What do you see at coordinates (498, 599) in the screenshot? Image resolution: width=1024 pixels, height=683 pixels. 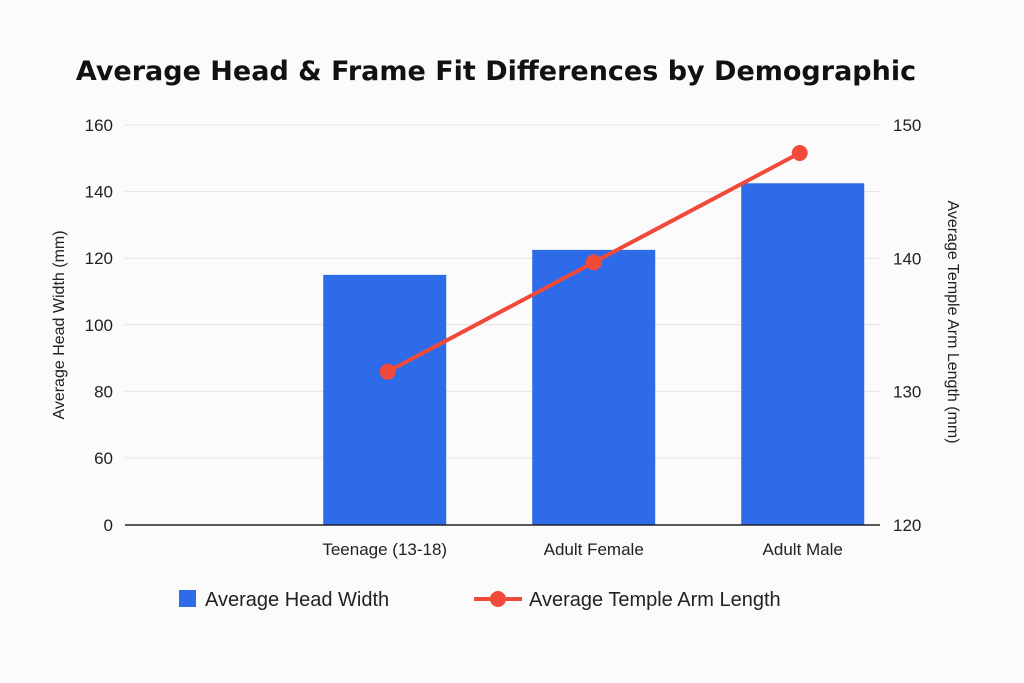 I see `legend-line-marker` at bounding box center [498, 599].